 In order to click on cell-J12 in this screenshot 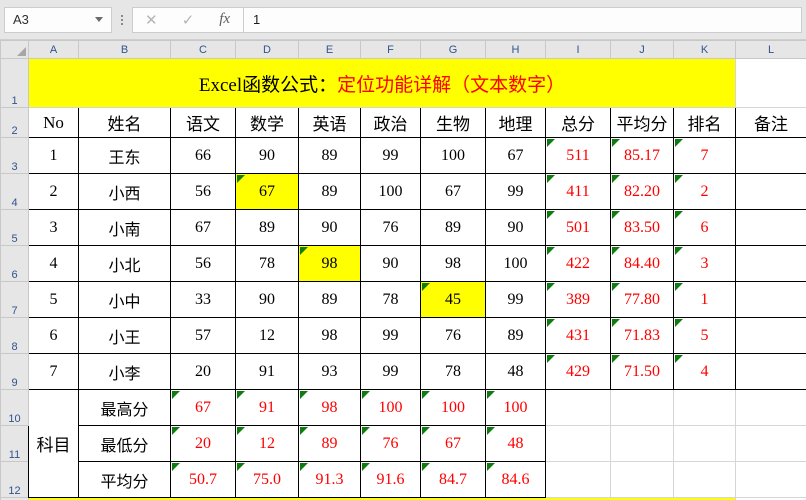, I will do `click(642, 479)`.